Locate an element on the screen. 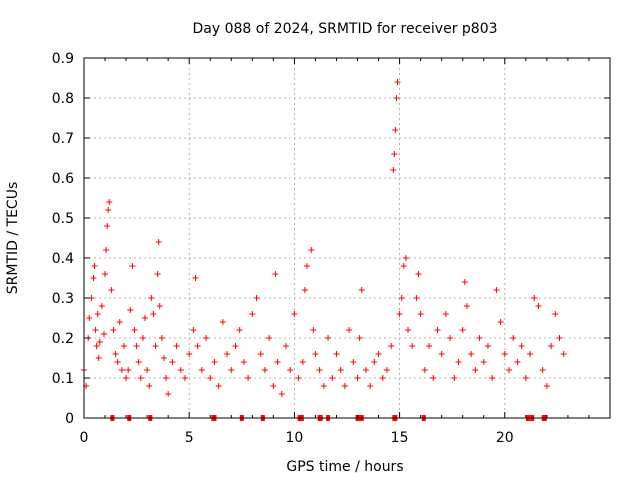 This screenshot has height=480, width=640. y-tick-label: 0.7 is located at coordinates (63, 139).